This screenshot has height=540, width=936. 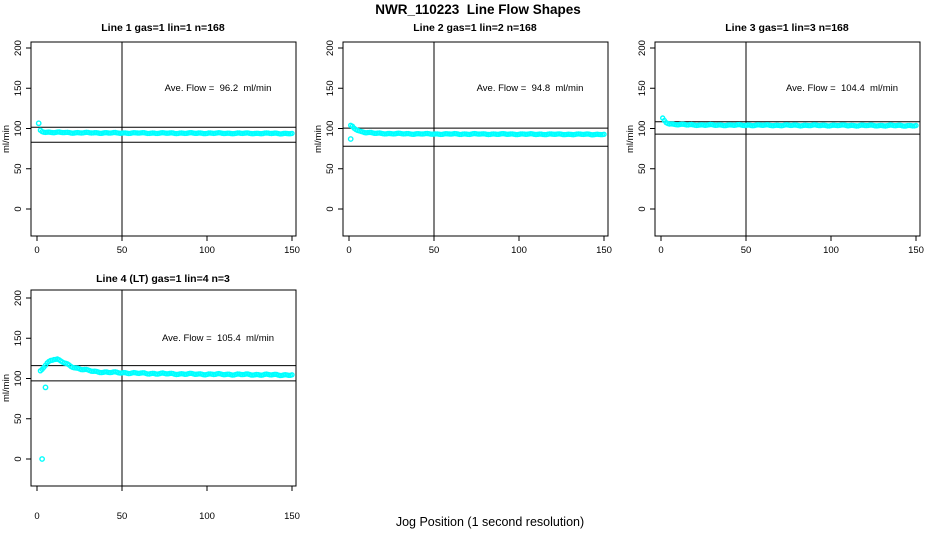 What do you see at coordinates (490, 522) in the screenshot?
I see `x-axis-label: Jog Position (1 second resolution)` at bounding box center [490, 522].